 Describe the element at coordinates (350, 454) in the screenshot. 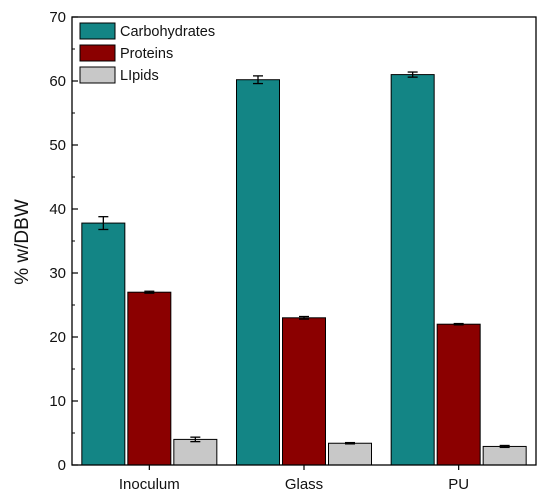

I see `bar-lipids-glass` at that location.